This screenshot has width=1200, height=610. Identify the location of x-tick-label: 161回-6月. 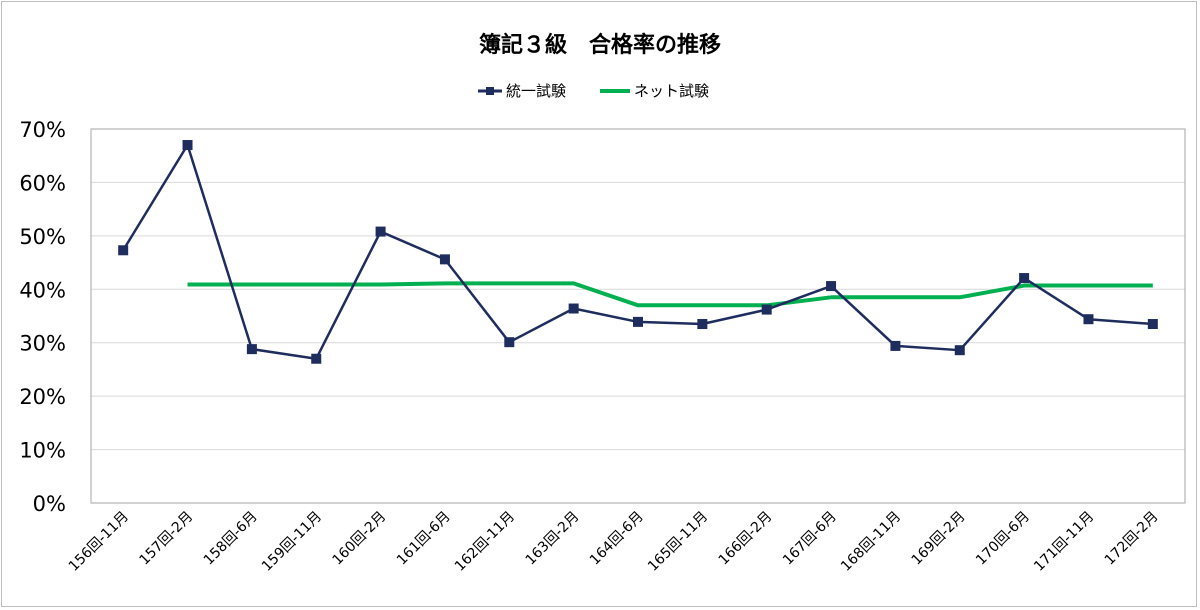
(424, 539).